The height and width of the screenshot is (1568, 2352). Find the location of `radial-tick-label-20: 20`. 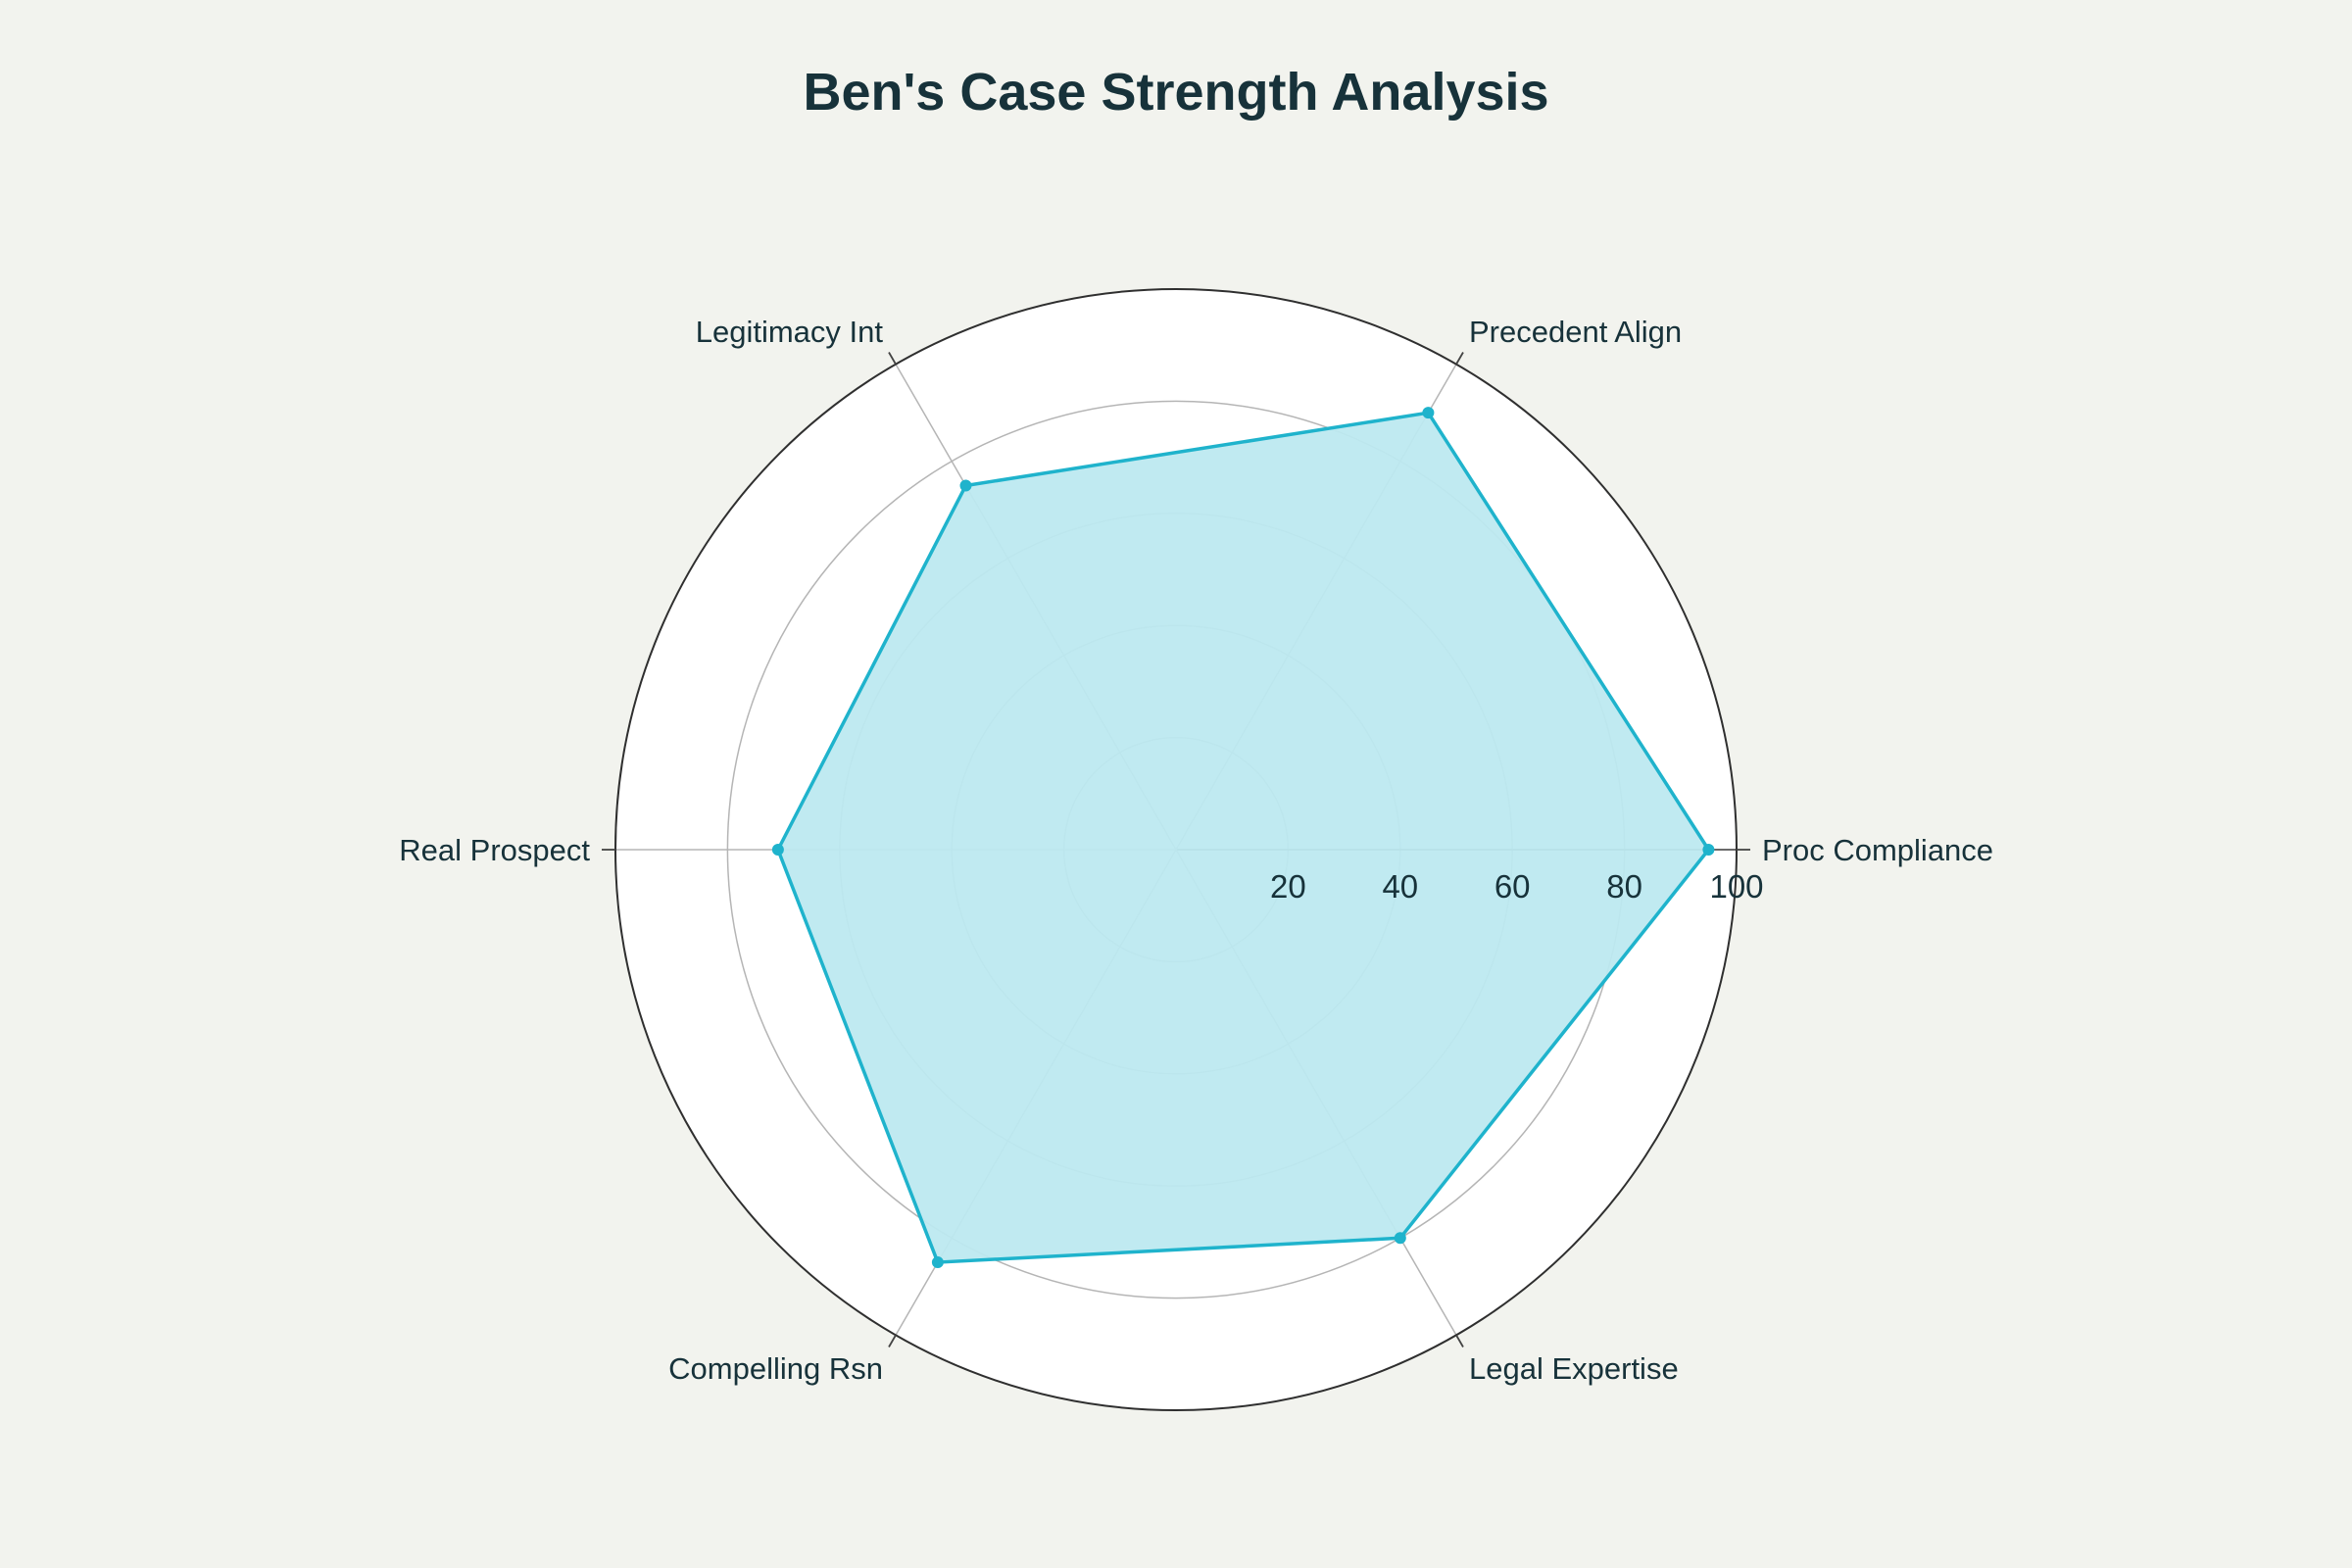

radial-tick-label-20: 20 is located at coordinates (1288, 886).